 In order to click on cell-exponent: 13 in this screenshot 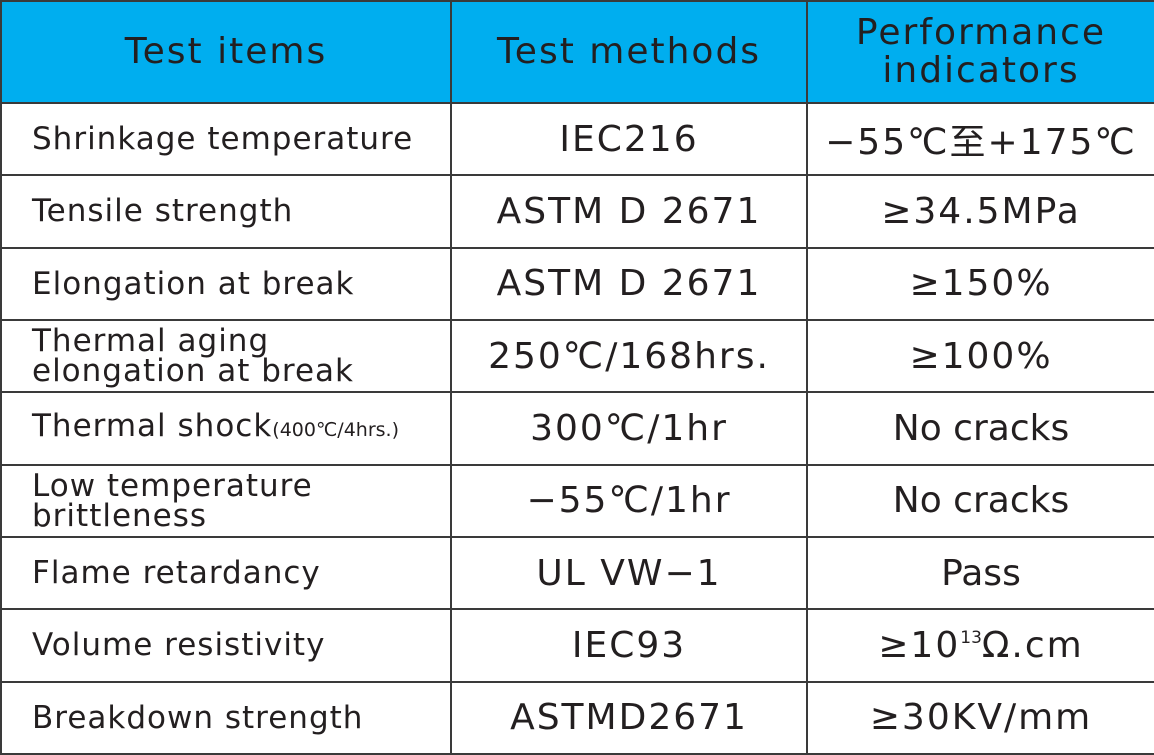, I will do `click(971, 637)`.